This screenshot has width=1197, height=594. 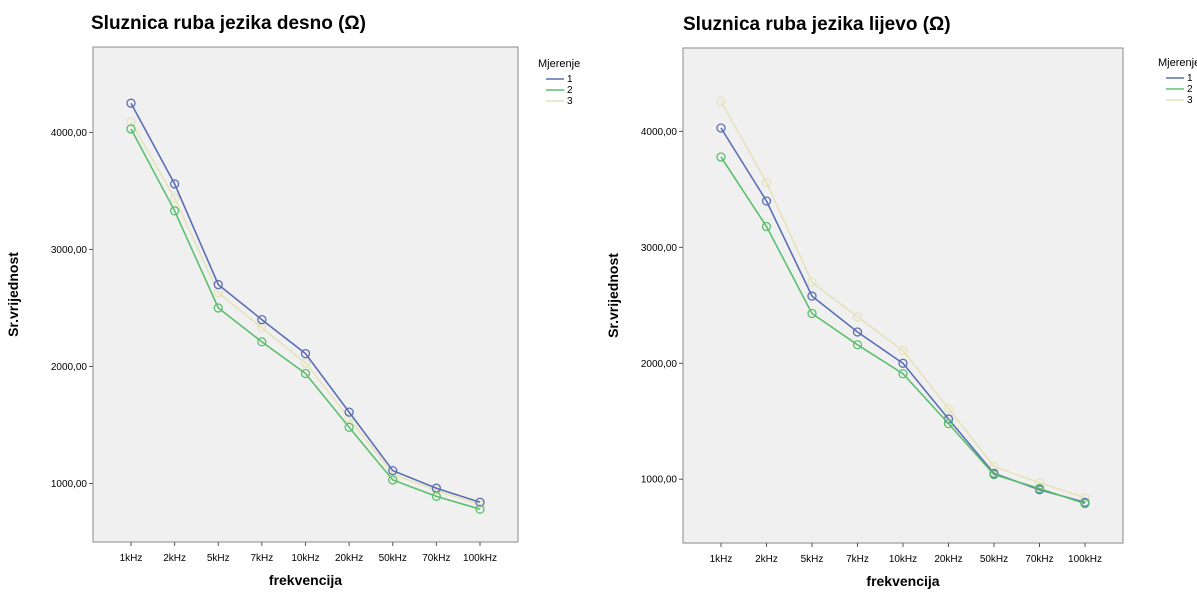 What do you see at coordinates (228, 23) in the screenshot?
I see `chart-title: Sluznica ruba jezika desno (Ω)` at bounding box center [228, 23].